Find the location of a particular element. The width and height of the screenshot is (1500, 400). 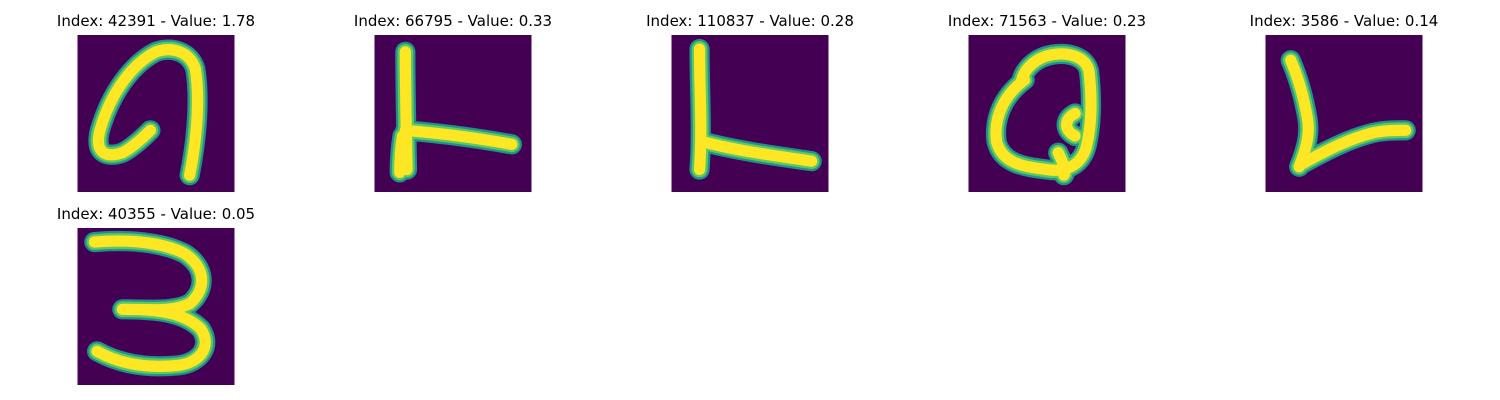

panel-title: Index: 110837 - Value: 0.28 is located at coordinates (750, 21).